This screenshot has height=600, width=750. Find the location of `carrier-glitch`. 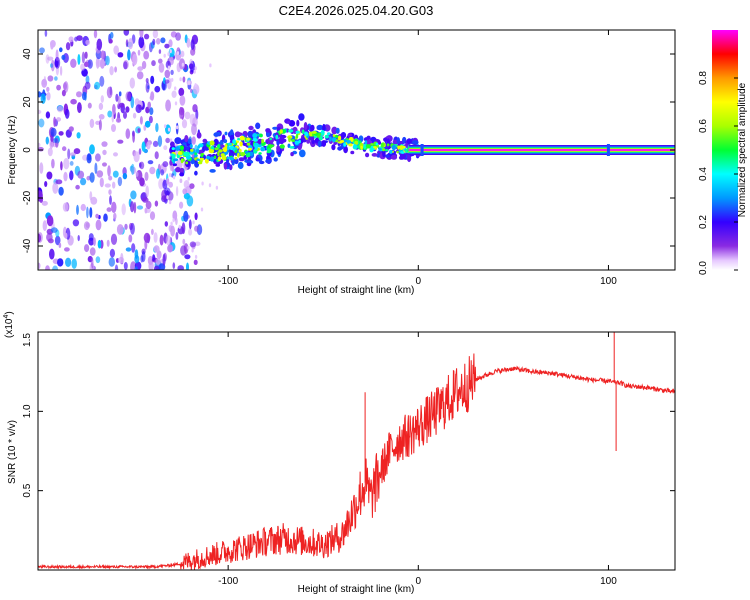

carrier-glitch is located at coordinates (422, 150).